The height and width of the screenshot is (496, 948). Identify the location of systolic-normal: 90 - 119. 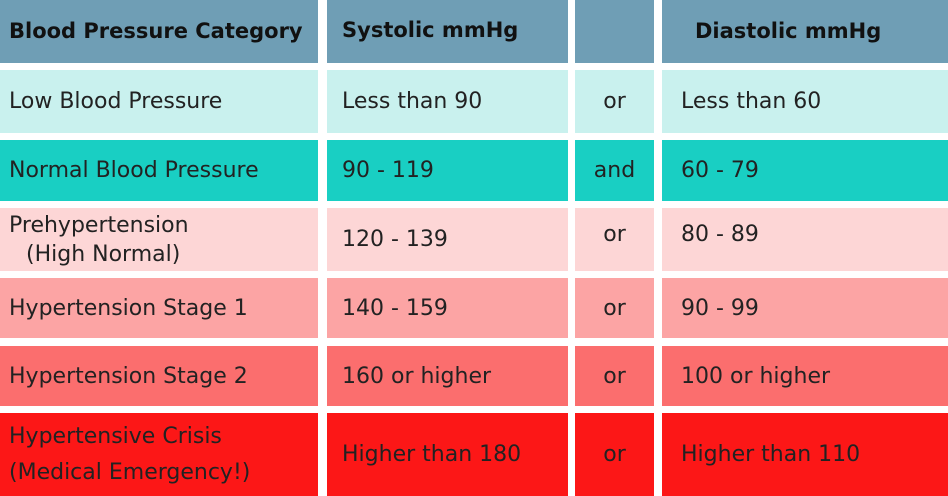
(447, 170).